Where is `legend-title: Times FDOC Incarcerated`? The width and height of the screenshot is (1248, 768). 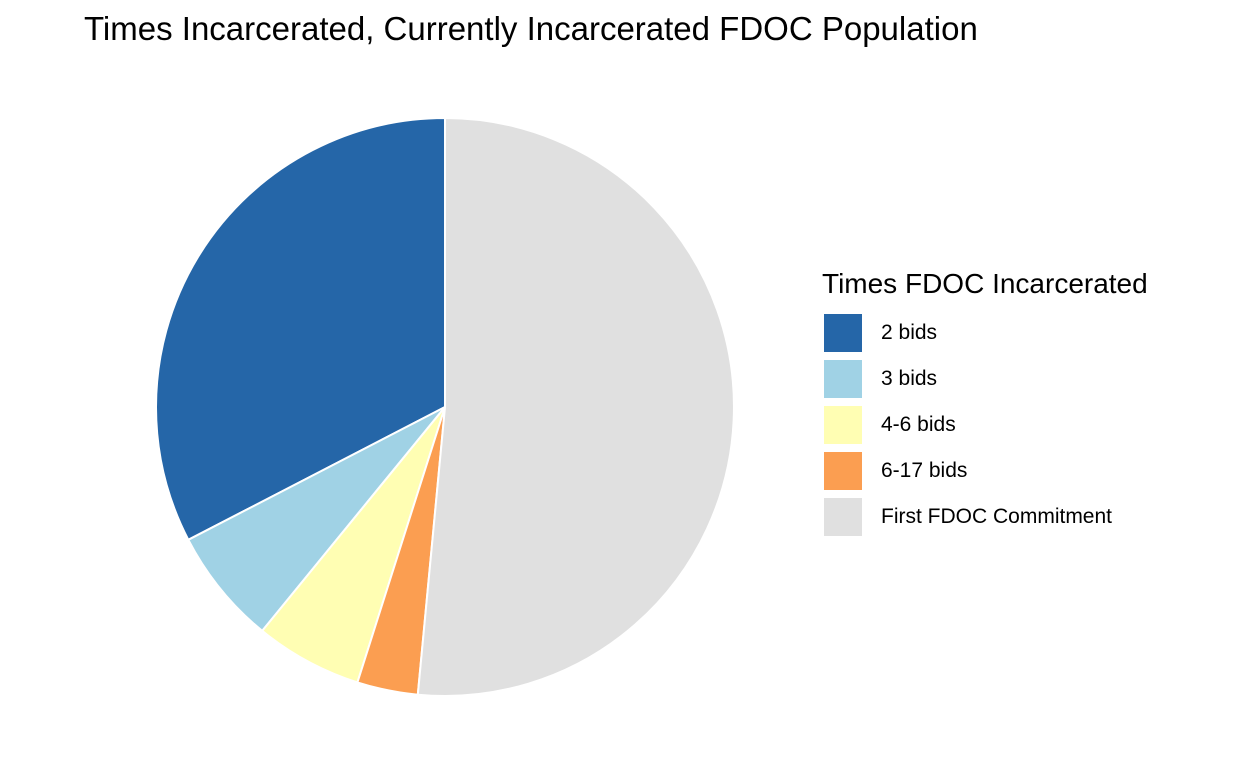 legend-title: Times FDOC Incarcerated is located at coordinates (985, 283).